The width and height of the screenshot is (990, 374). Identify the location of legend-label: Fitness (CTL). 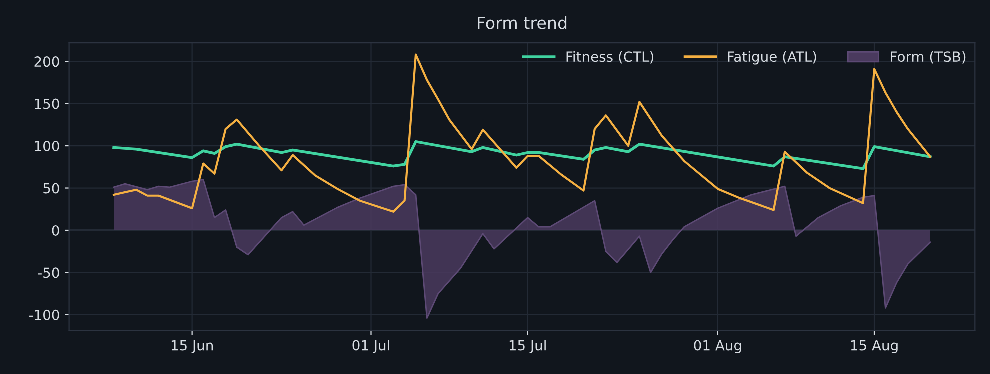
(610, 57).